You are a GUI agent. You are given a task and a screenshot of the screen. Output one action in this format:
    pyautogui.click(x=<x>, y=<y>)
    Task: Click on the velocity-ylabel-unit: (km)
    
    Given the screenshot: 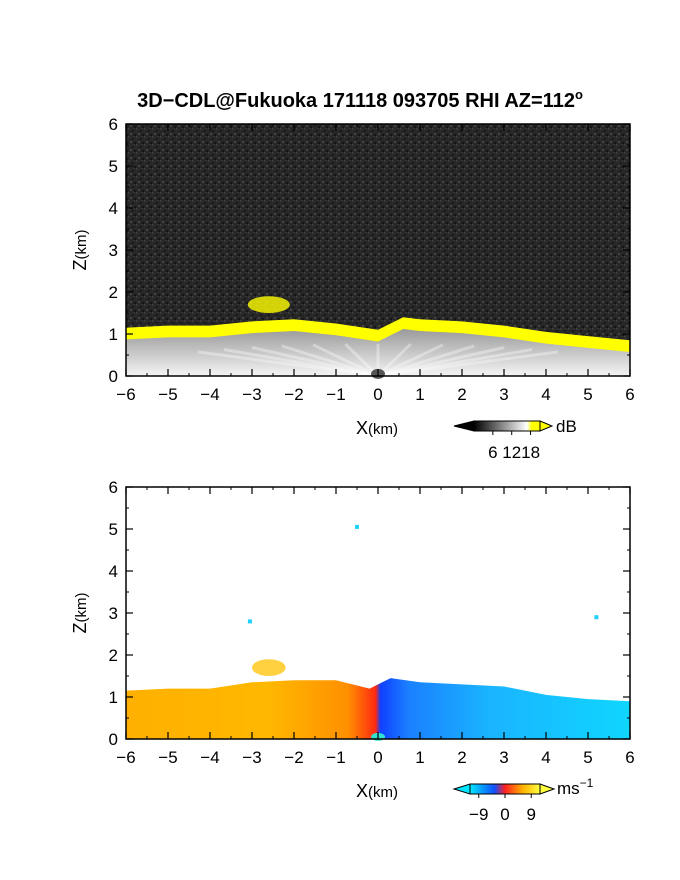 What is the action you would take?
    pyautogui.click(x=81, y=608)
    